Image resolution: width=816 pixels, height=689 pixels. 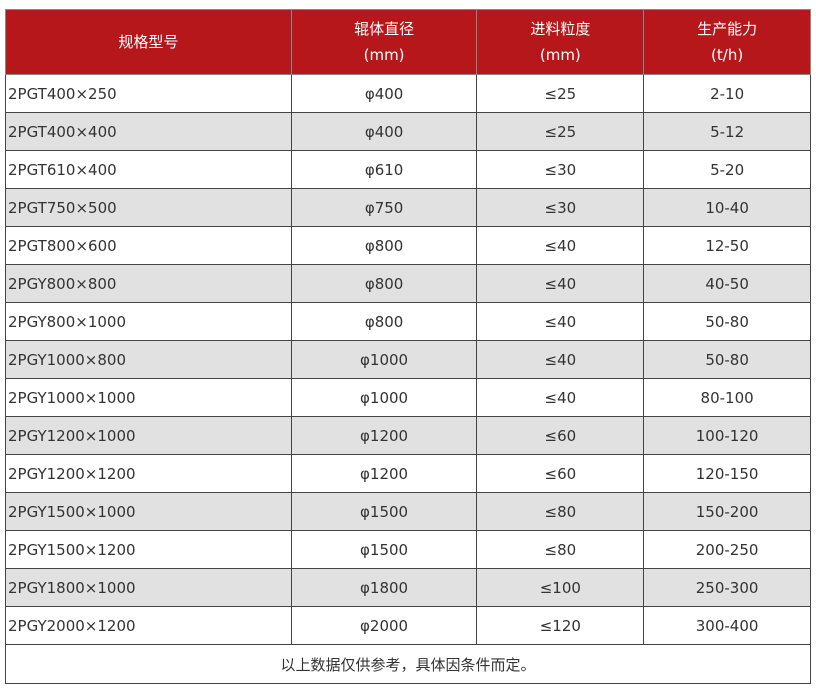 I want to click on capacity-cell: 5-12, so click(x=727, y=131).